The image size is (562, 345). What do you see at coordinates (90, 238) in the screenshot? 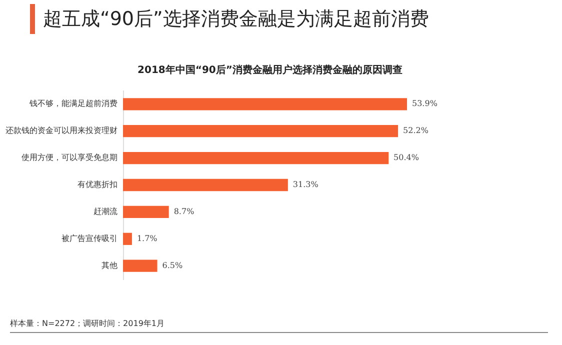
I see `y-tick-label: 被广告宣传吸引` at bounding box center [90, 238].